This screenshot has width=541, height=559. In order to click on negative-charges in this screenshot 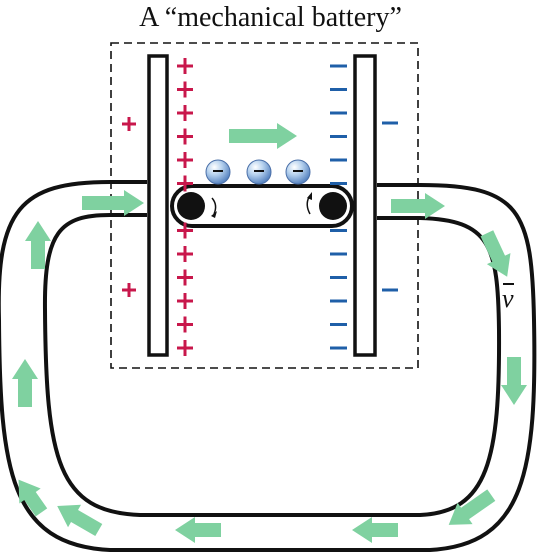, I will do `click(338, 207)`.